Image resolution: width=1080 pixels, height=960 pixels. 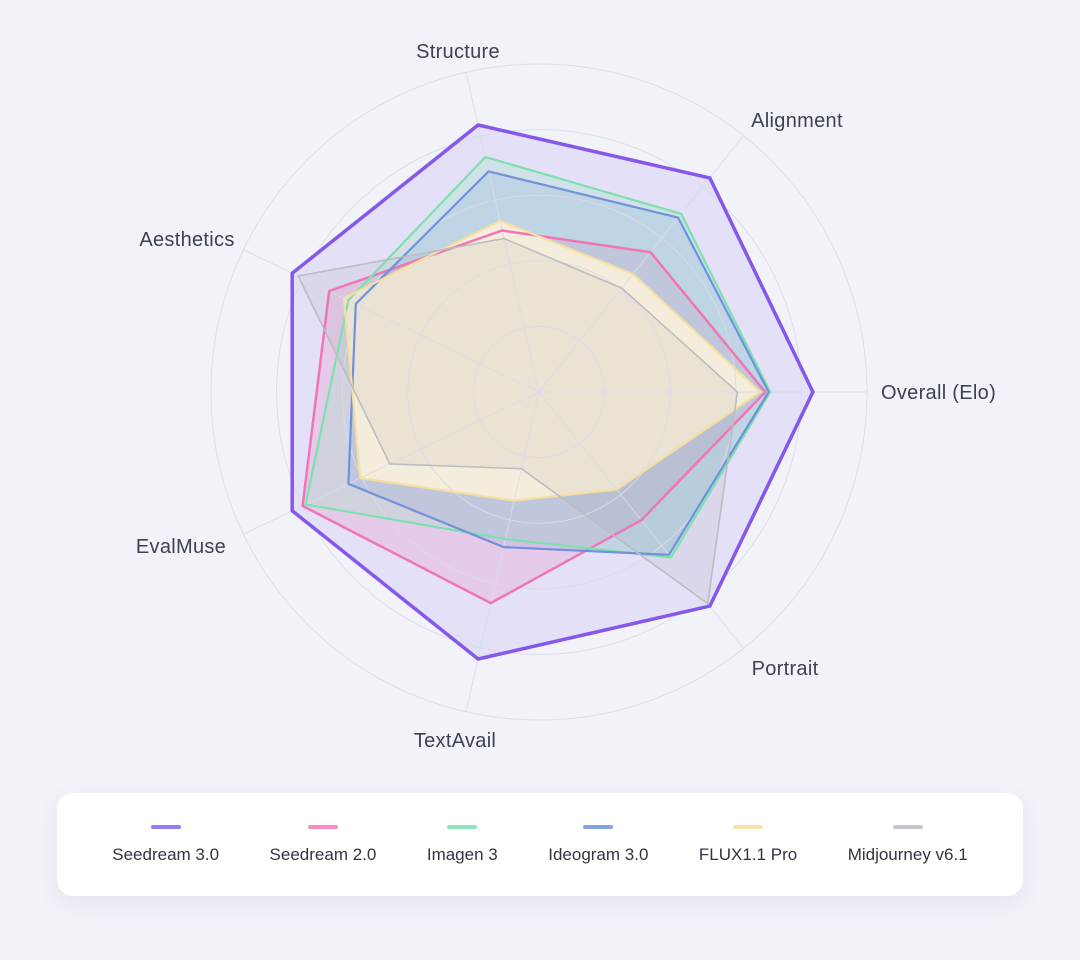 What do you see at coordinates (785, 669) in the screenshot?
I see `axis-label-portrait: Portrait` at bounding box center [785, 669].